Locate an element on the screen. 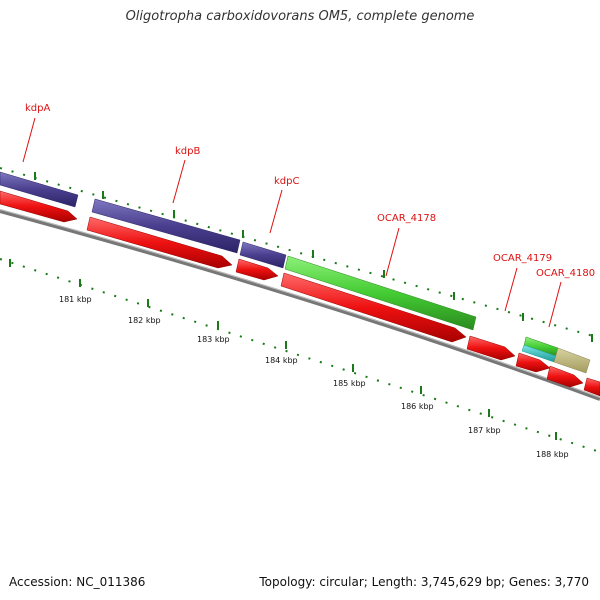 The height and width of the screenshot is (600, 600). accession-text: Accession: NC_011386 is located at coordinates (77, 582).